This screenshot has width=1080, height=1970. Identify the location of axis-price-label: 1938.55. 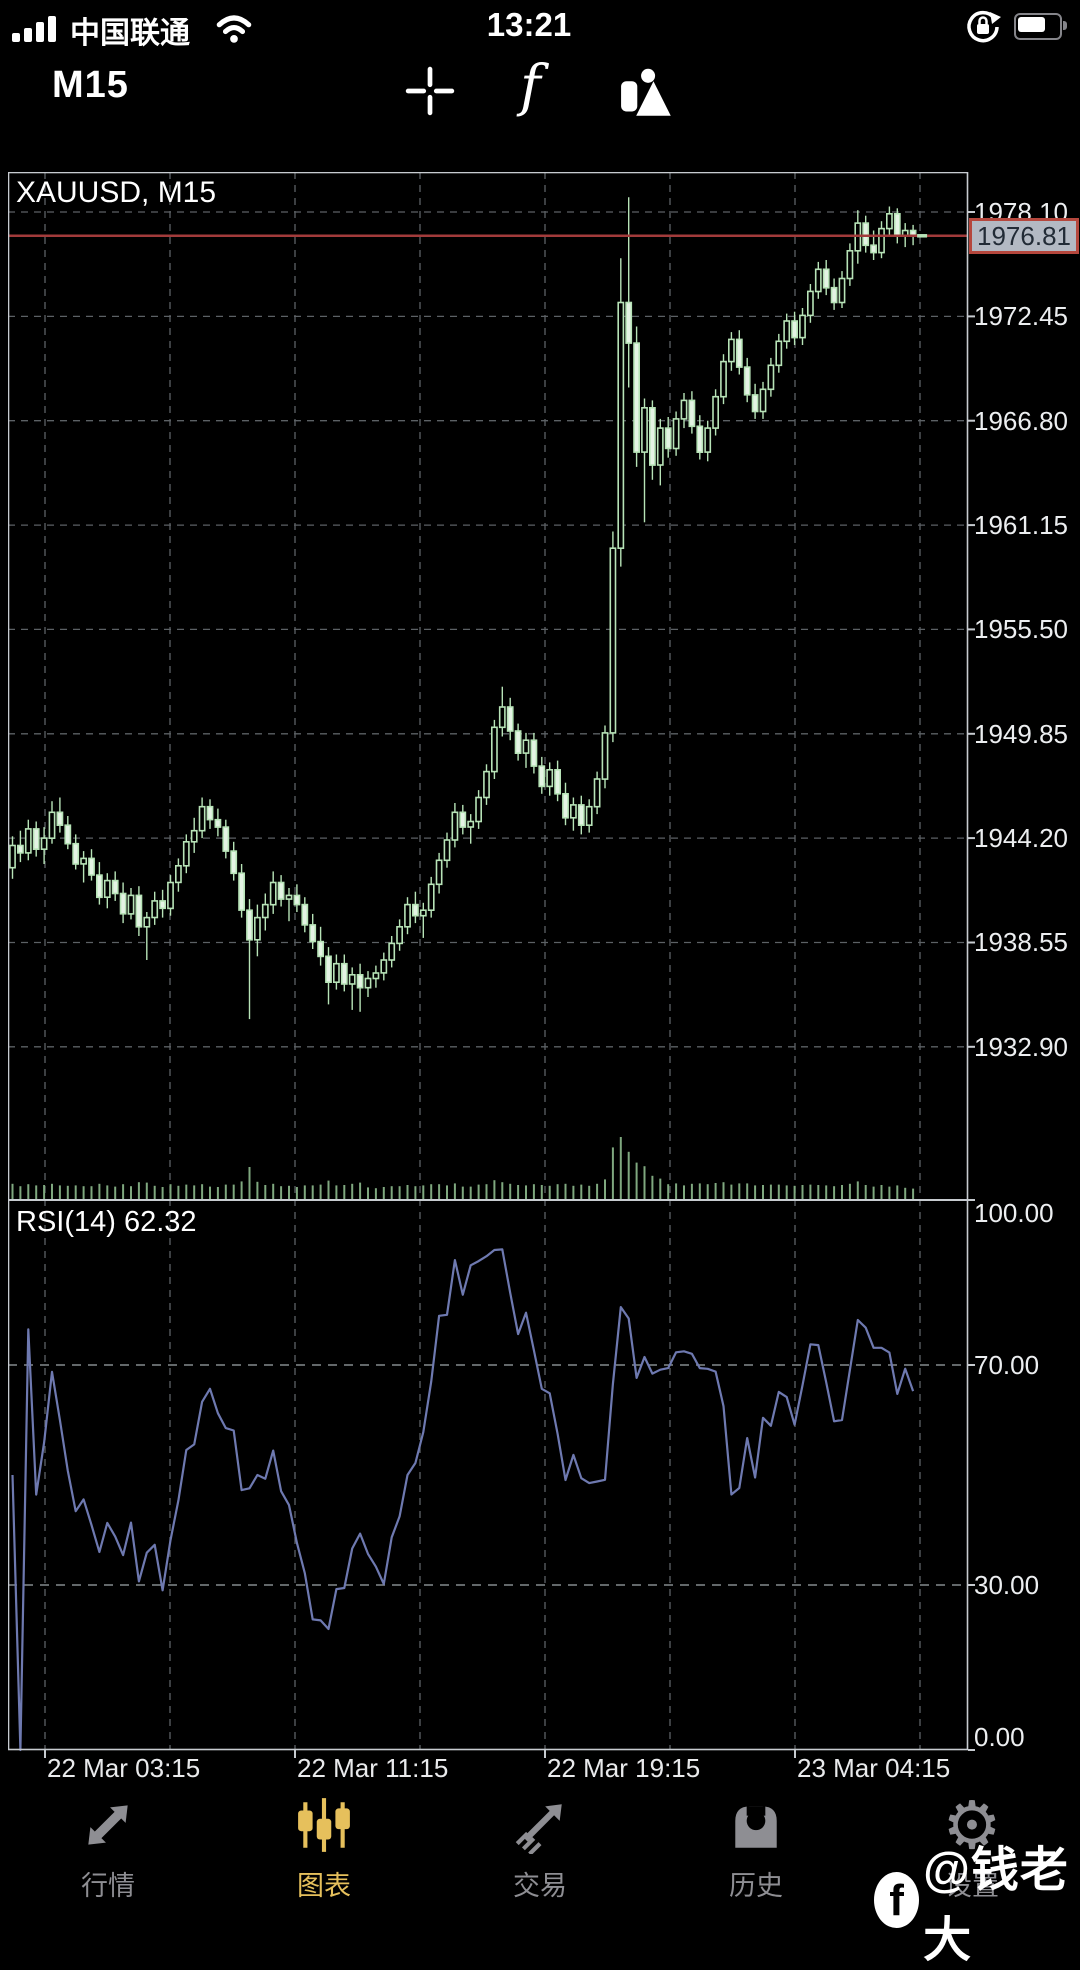
(1021, 942).